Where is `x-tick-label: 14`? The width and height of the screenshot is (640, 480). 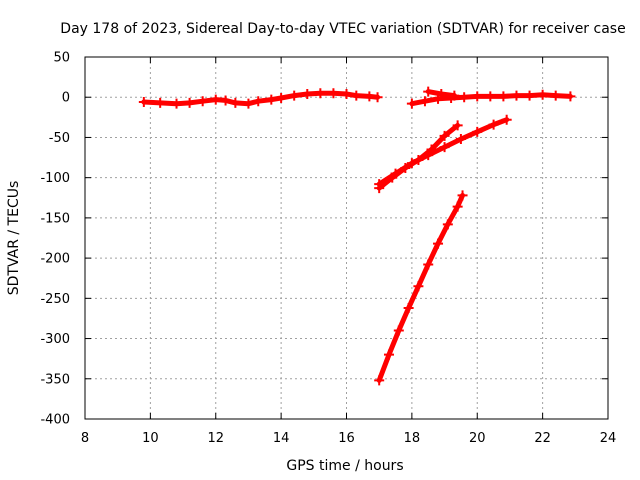 x-tick-label: 14 is located at coordinates (281, 438).